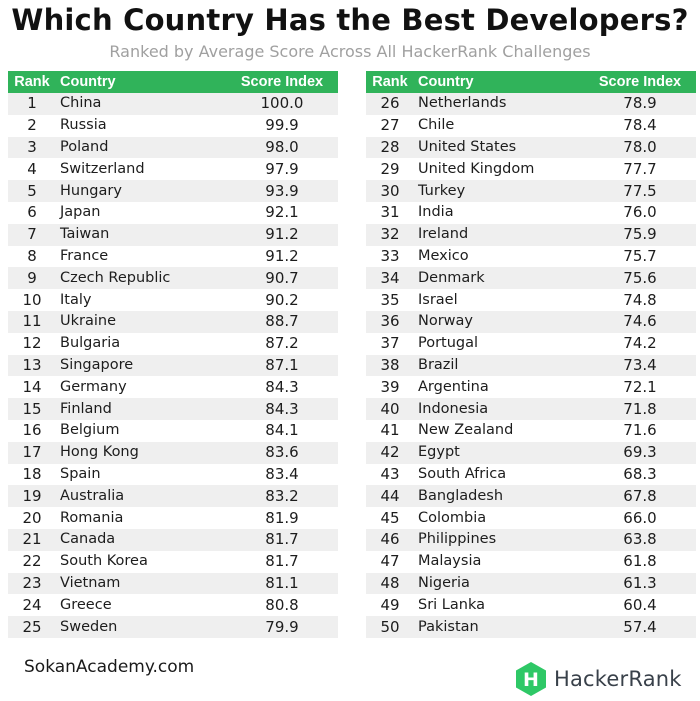  Describe the element at coordinates (640, 518) in the screenshot. I see `score-index-cell: 66.0` at that location.